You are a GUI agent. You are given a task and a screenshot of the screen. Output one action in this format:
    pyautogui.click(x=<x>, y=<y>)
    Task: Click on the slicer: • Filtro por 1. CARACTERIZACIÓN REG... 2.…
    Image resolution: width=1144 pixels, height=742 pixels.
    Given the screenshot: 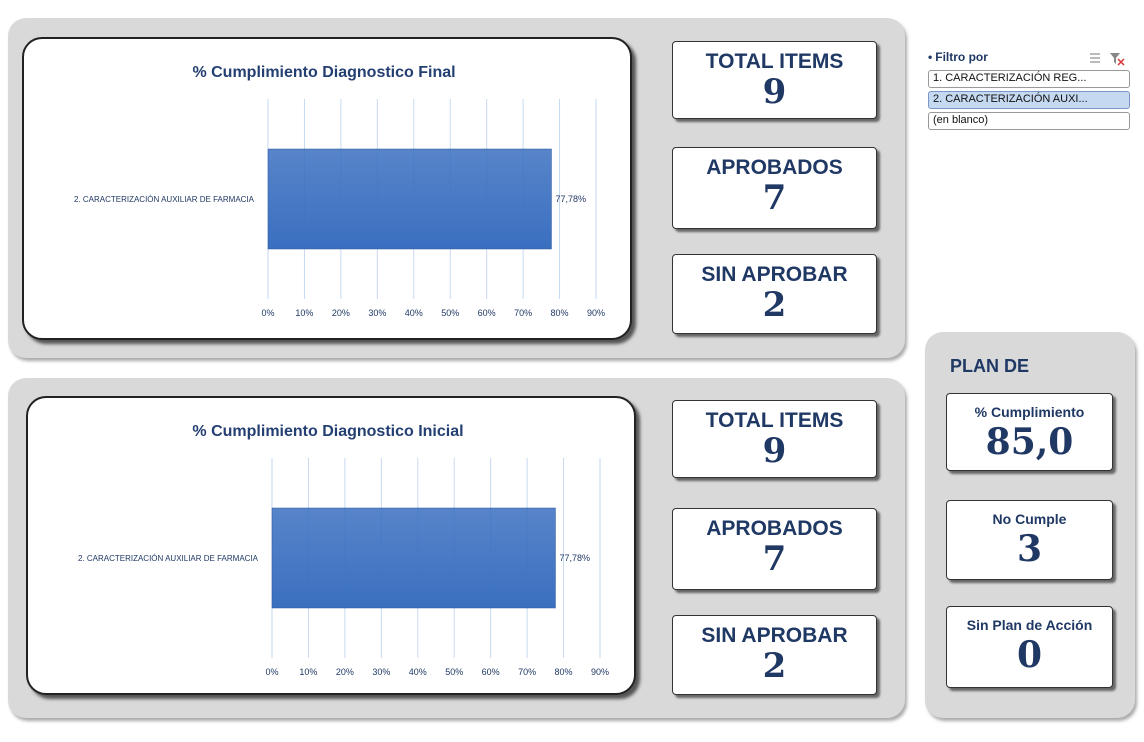 What is the action you would take?
    pyautogui.click(x=1029, y=91)
    